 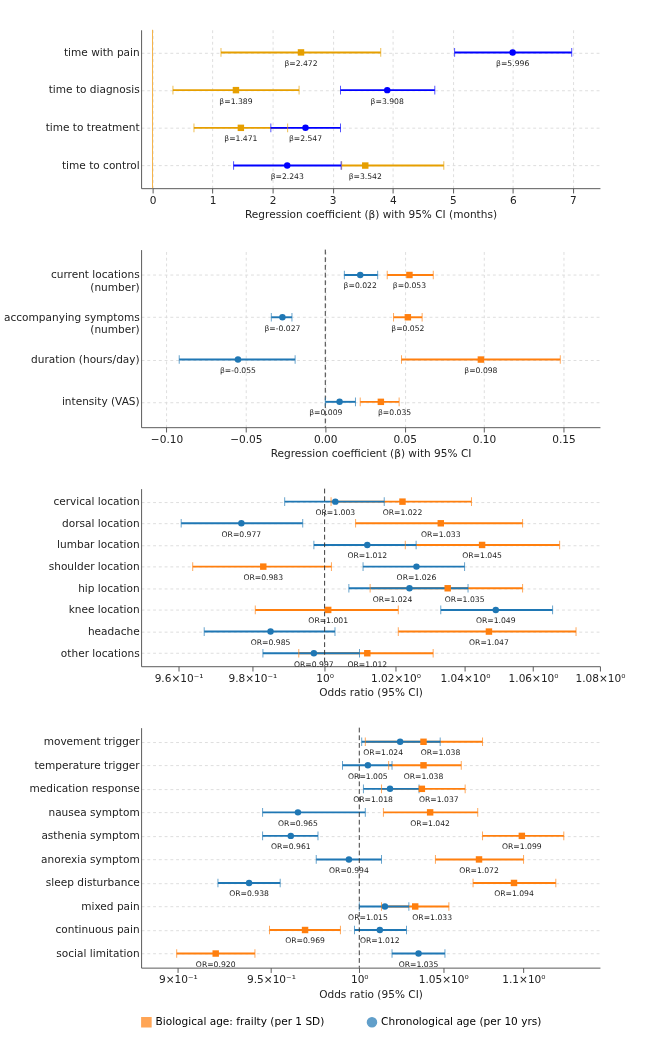 I want to click on x-tick-label: 9.6×10⁻¹, so click(x=179, y=678).